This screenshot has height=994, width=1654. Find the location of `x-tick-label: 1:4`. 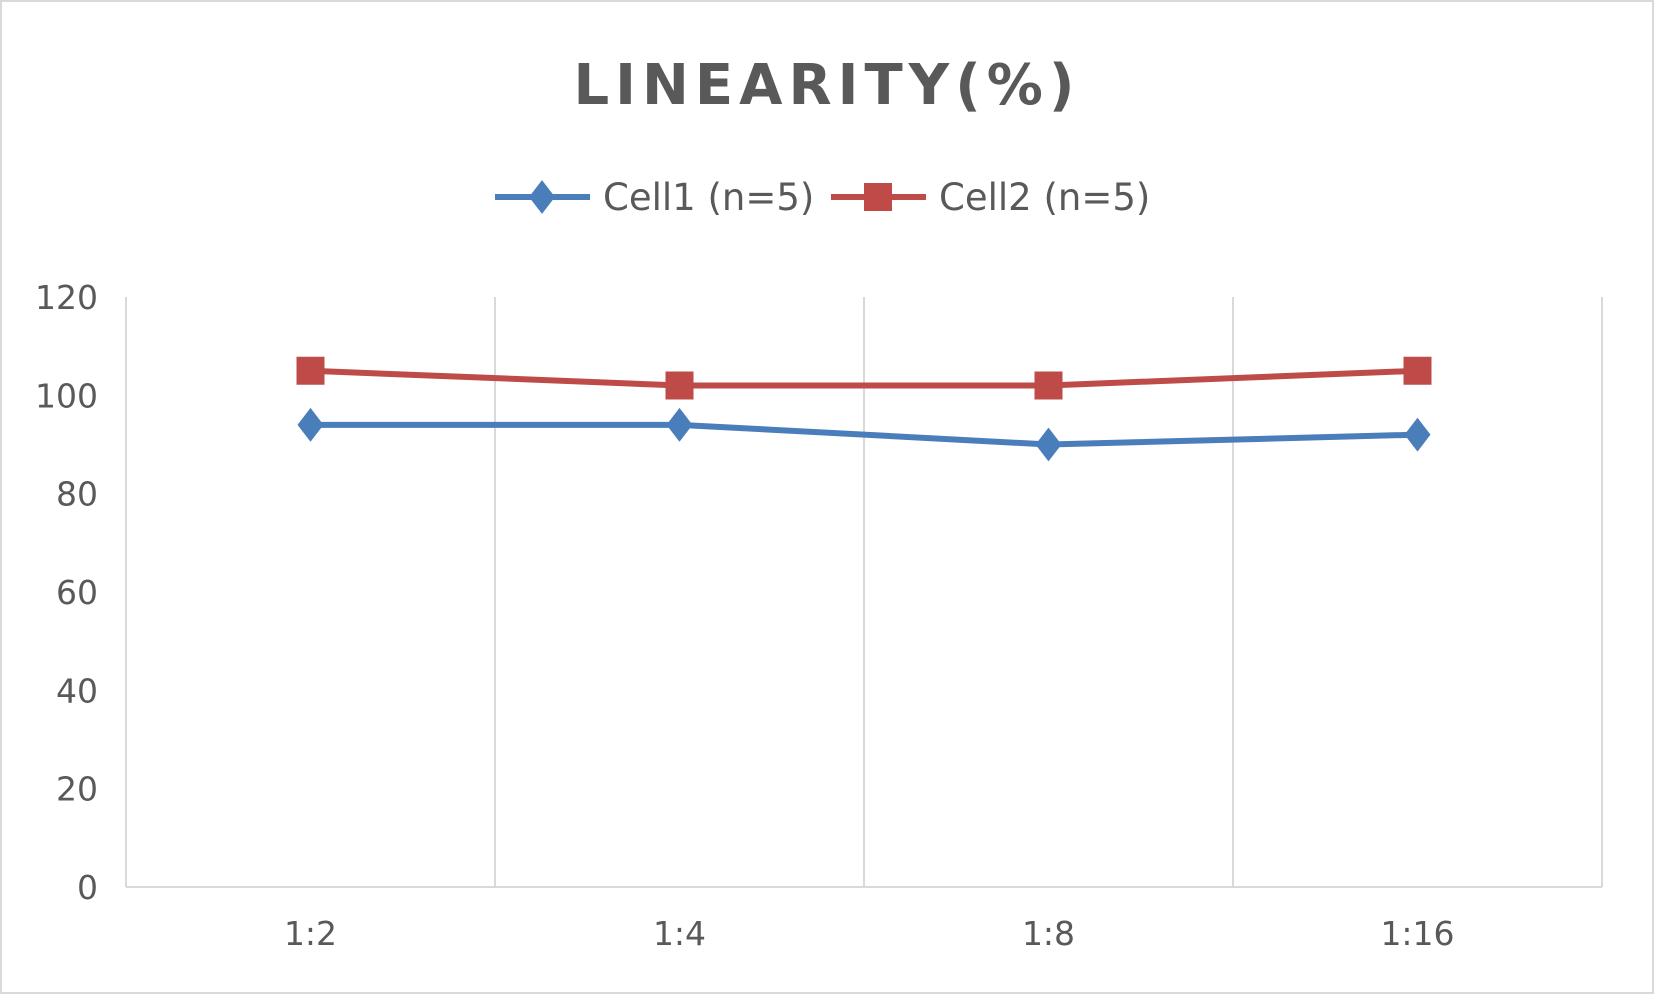

x-tick-label: 1:4 is located at coordinates (679, 933).